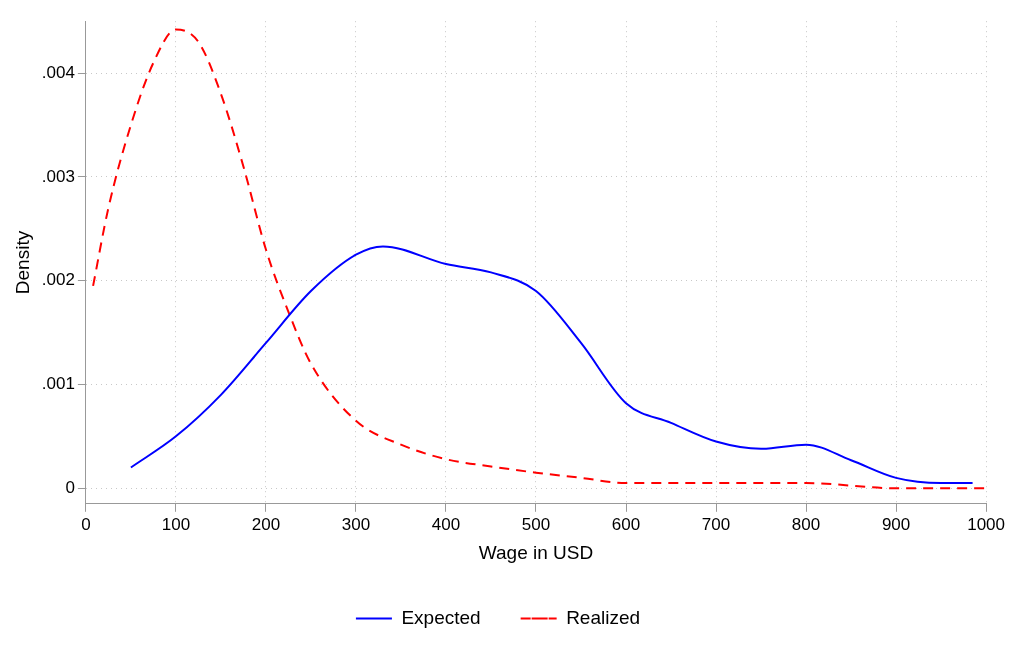 The height and width of the screenshot is (649, 1019). I want to click on x-tick-label: 400, so click(446, 524).